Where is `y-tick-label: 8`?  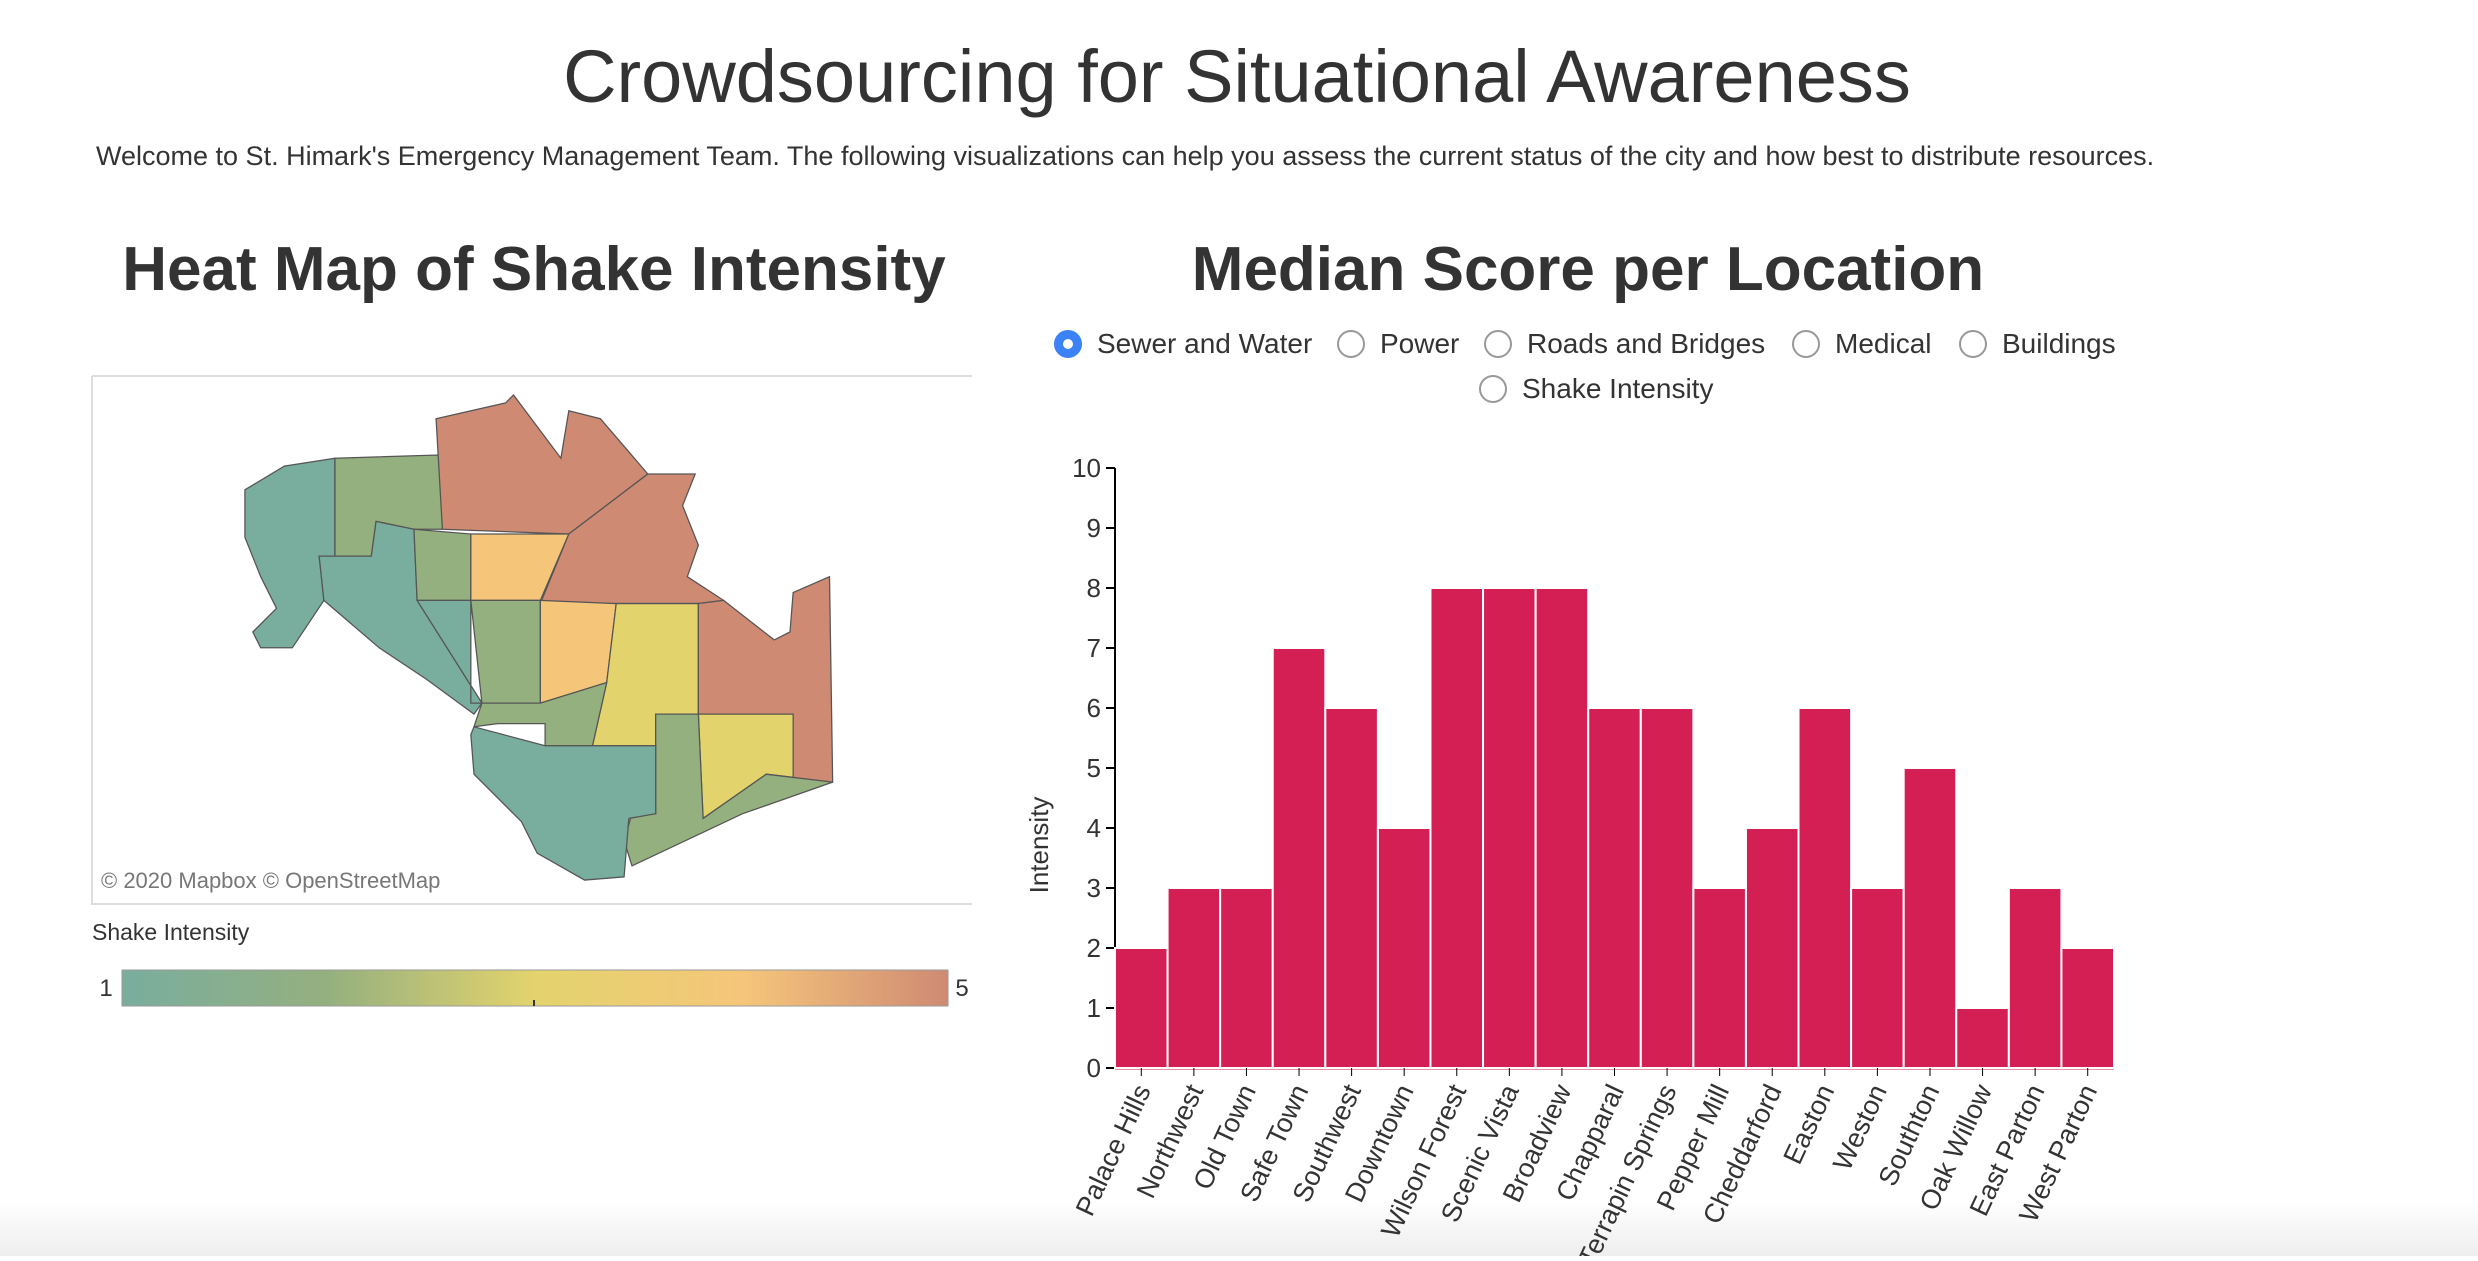 y-tick-label: 8 is located at coordinates (1094, 588).